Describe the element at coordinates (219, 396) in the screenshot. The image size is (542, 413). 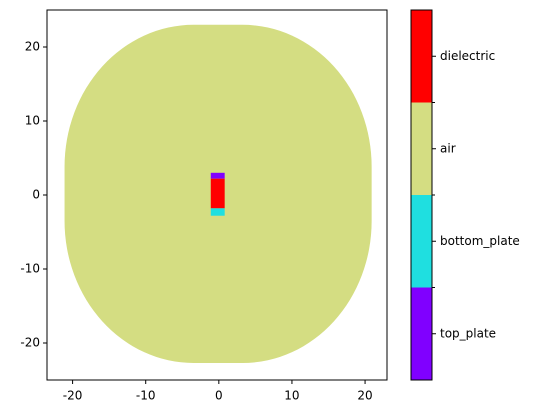
I see `x-tick-label: 0` at that location.